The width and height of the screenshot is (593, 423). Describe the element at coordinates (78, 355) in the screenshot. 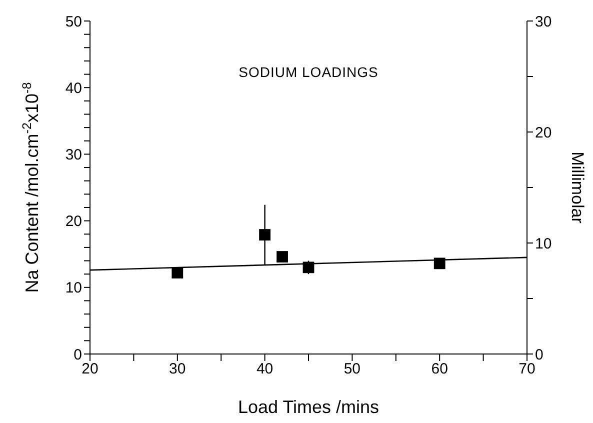

I see `y-tick-label: 0` at that location.